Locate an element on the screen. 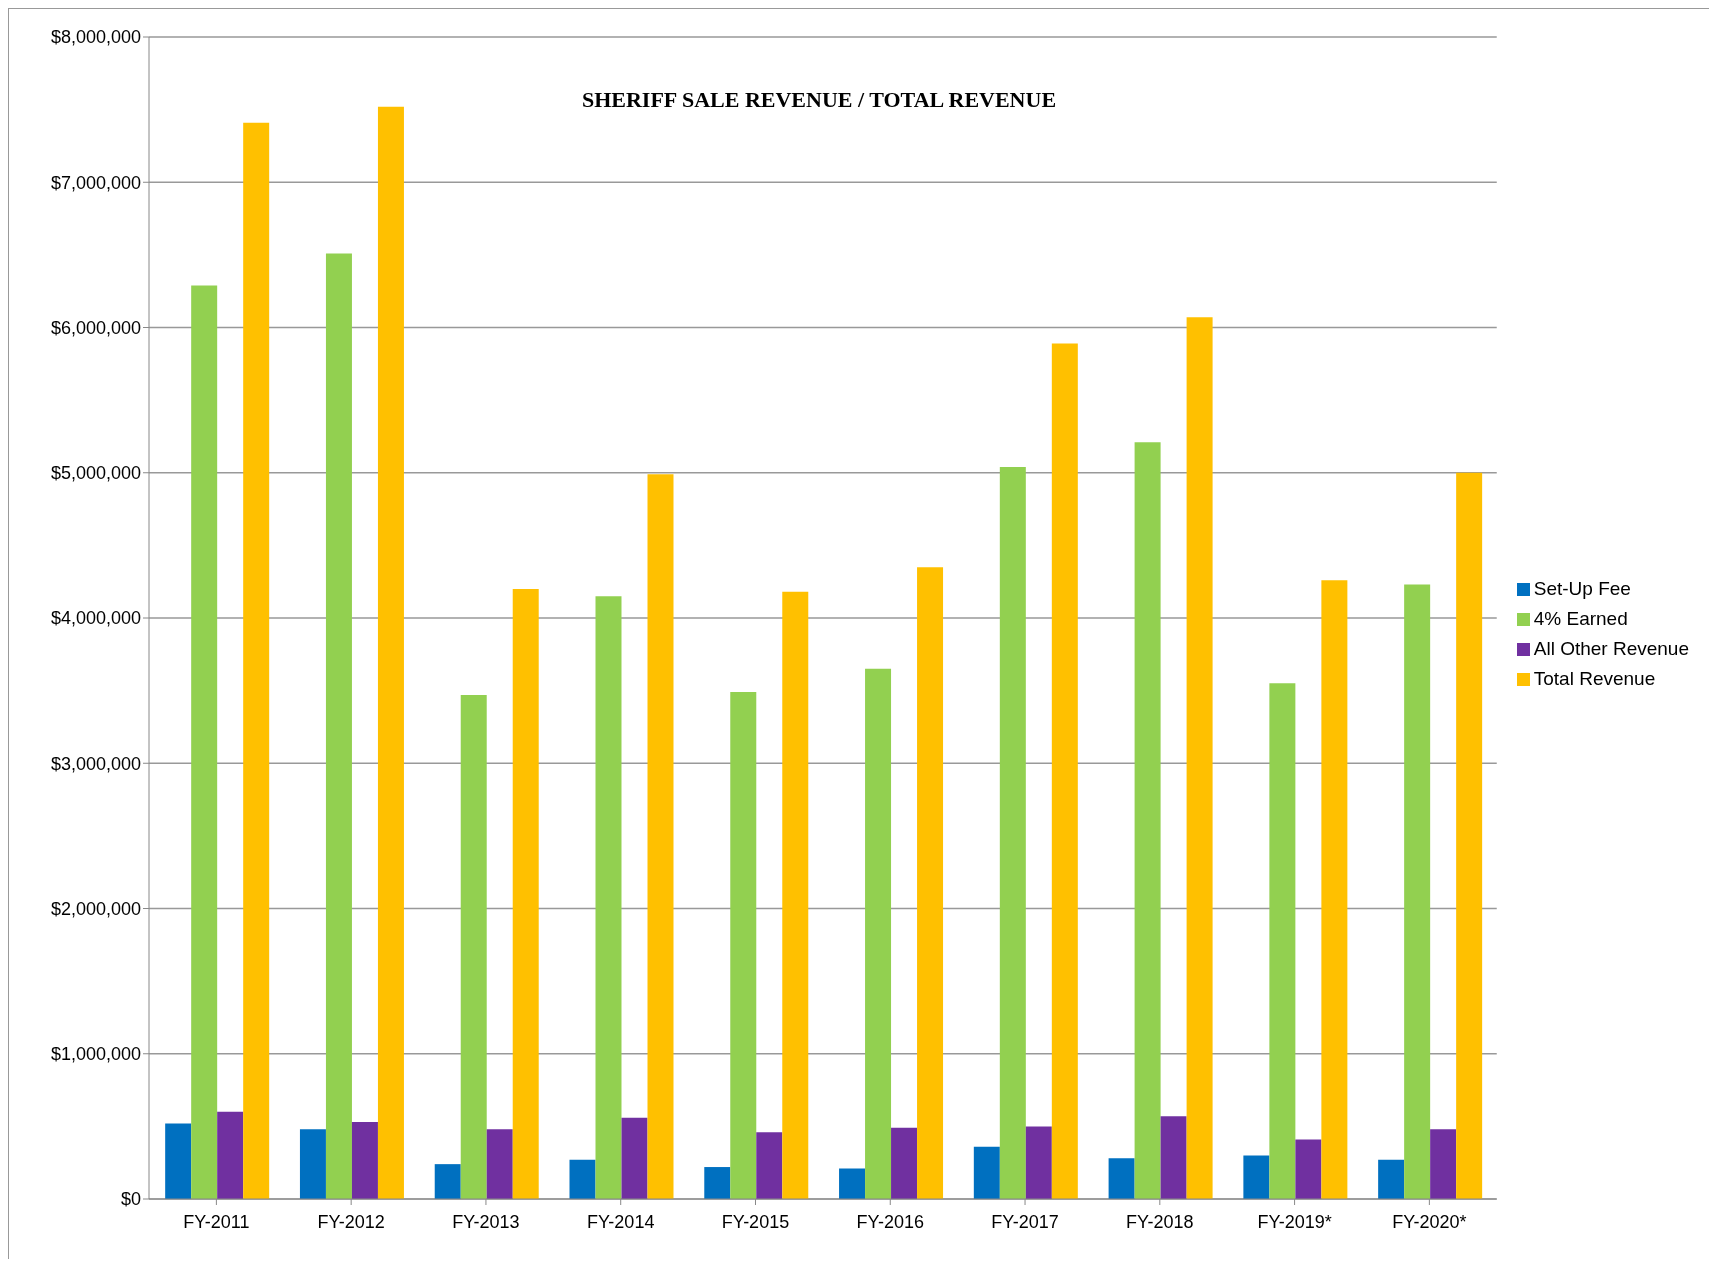 The image size is (1724, 1269). x-tick-label: FY-2013 is located at coordinates (486, 1221).